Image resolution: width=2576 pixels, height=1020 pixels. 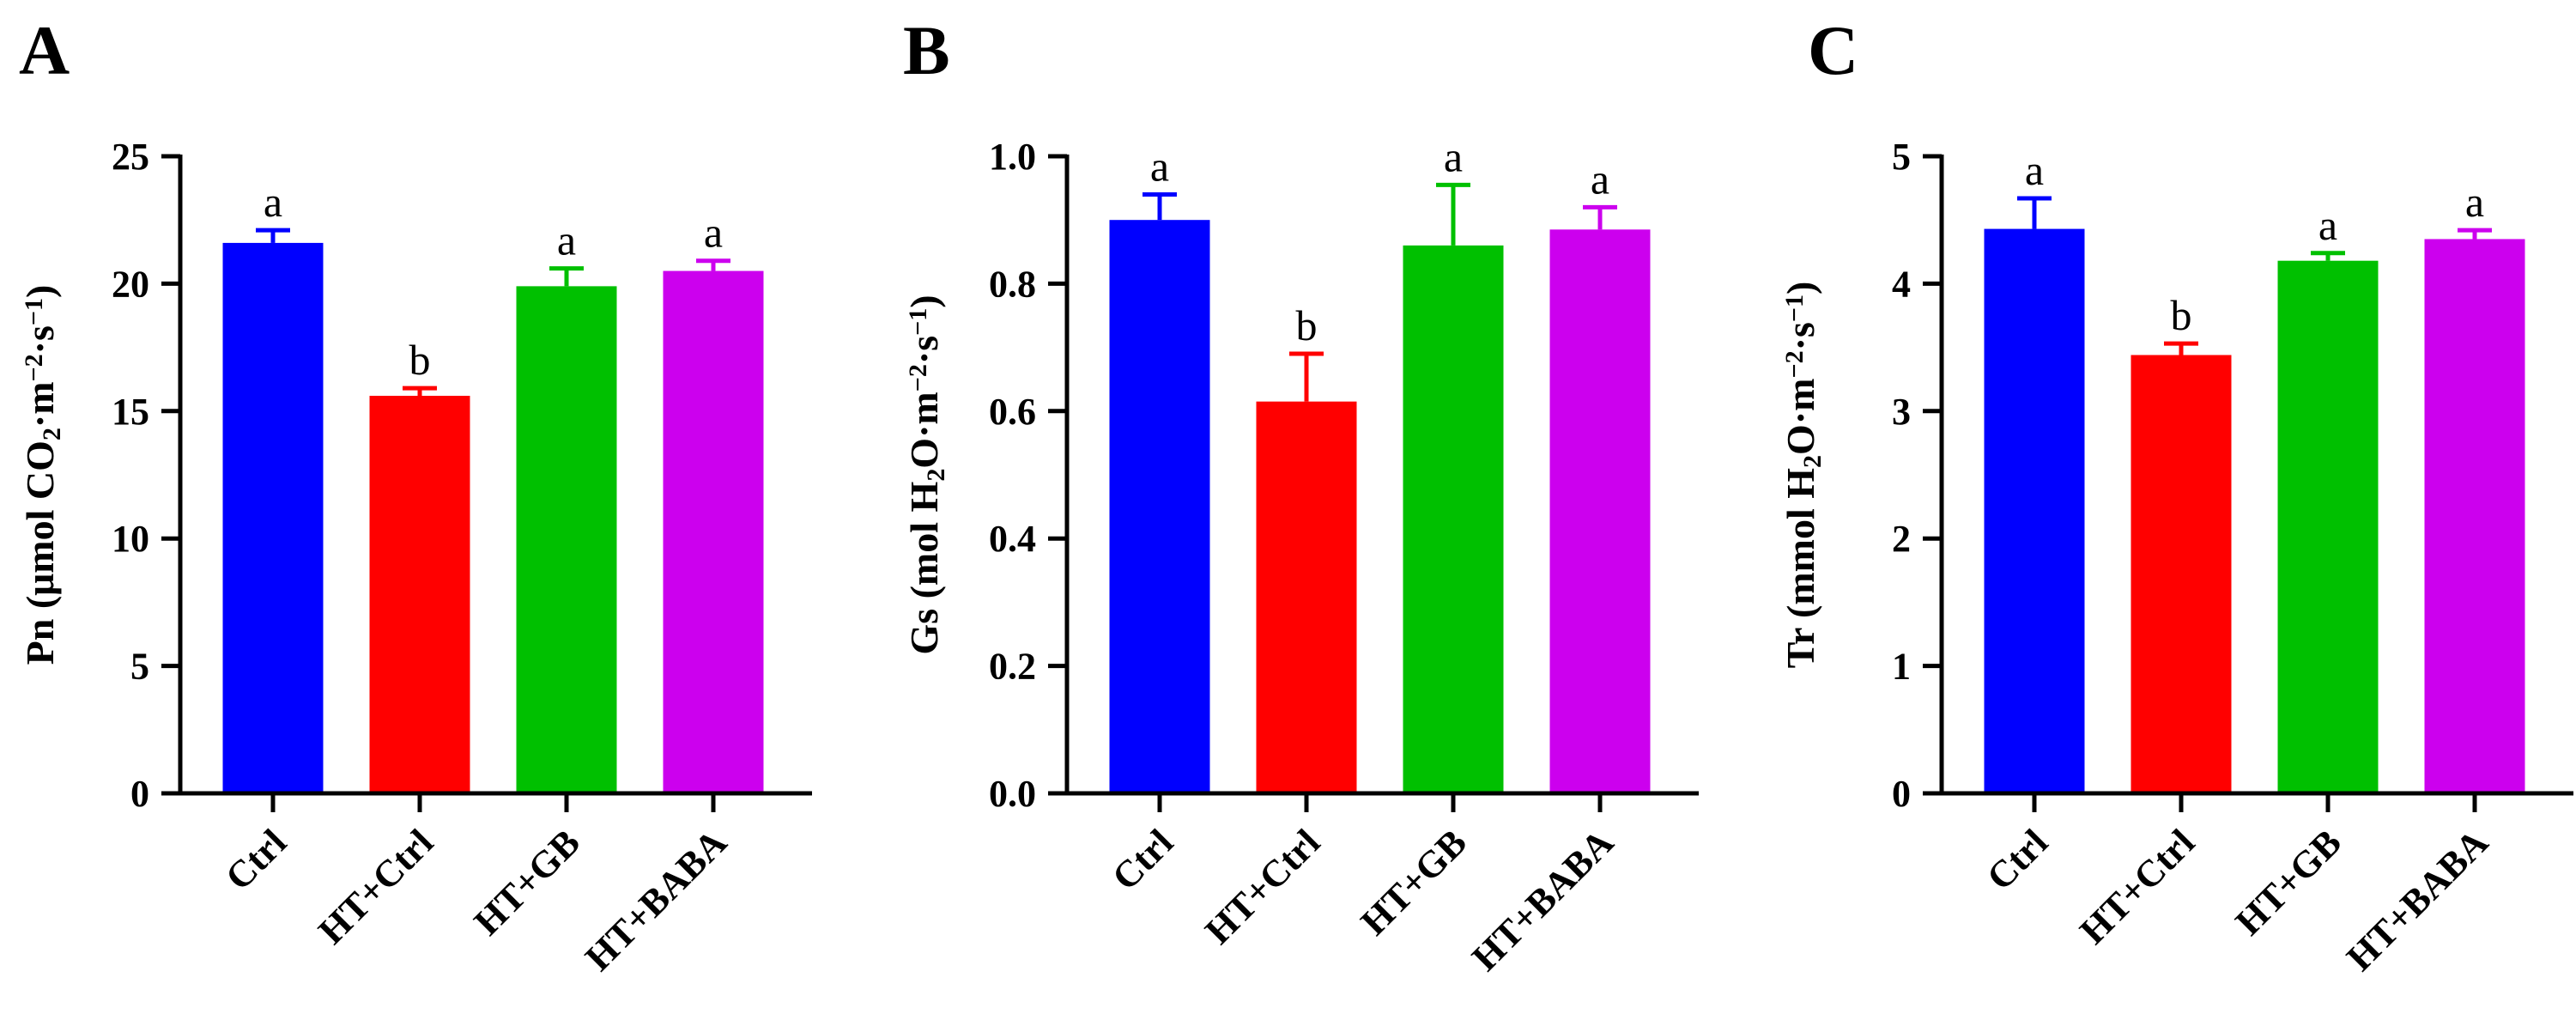 What do you see at coordinates (1012, 794) in the screenshot?
I see `y-tick-label: 0.0` at bounding box center [1012, 794].